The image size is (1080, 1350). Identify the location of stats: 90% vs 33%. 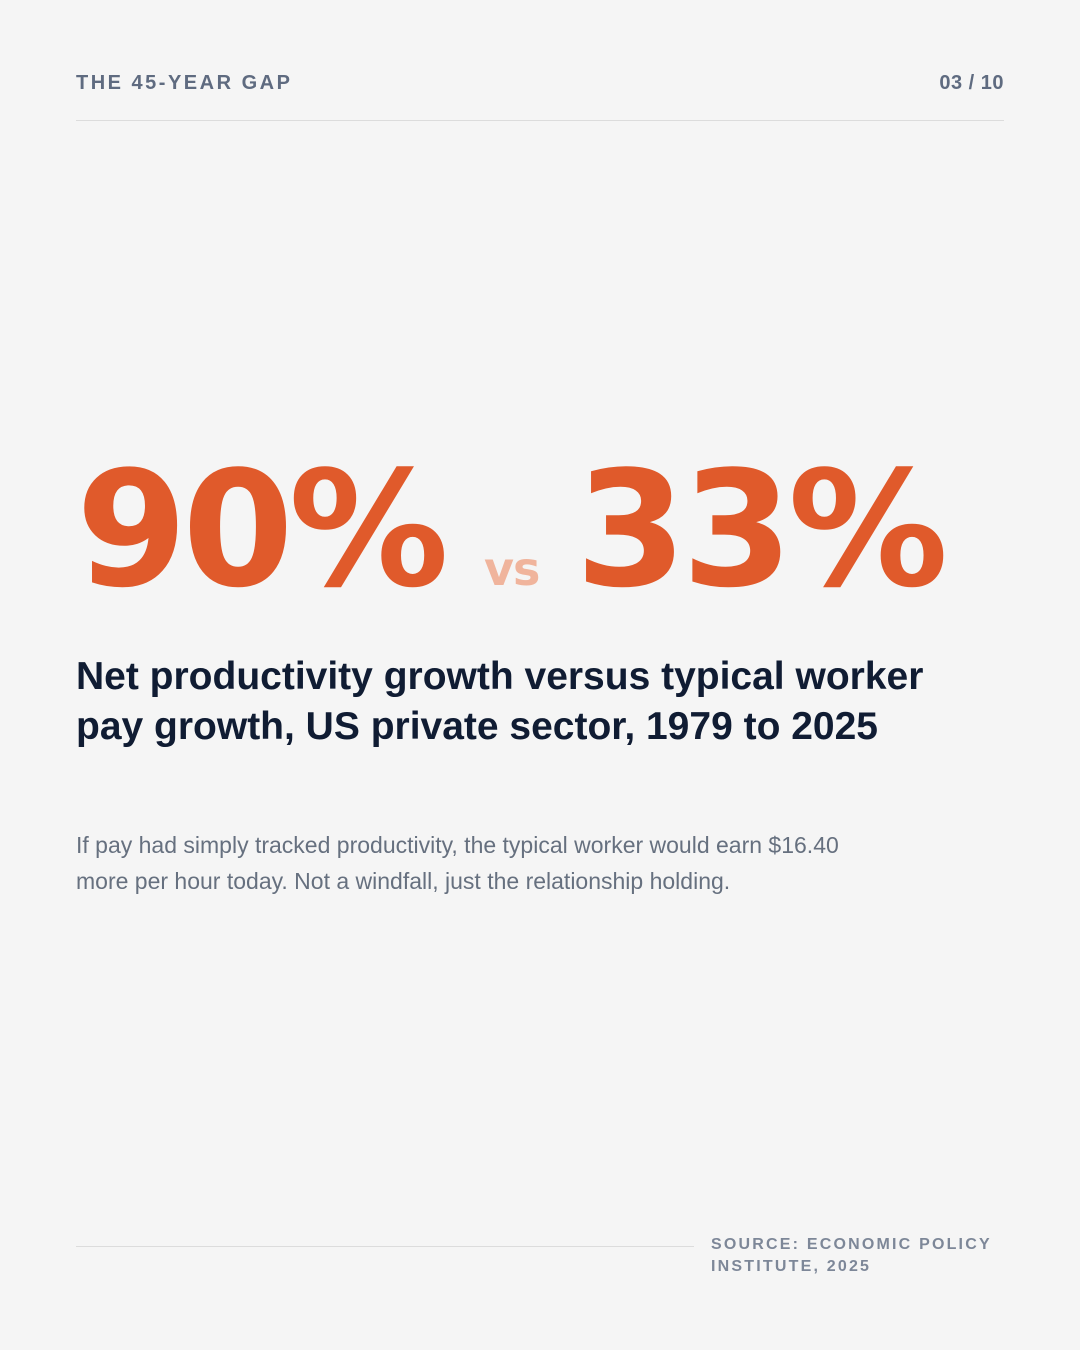
(512, 529).